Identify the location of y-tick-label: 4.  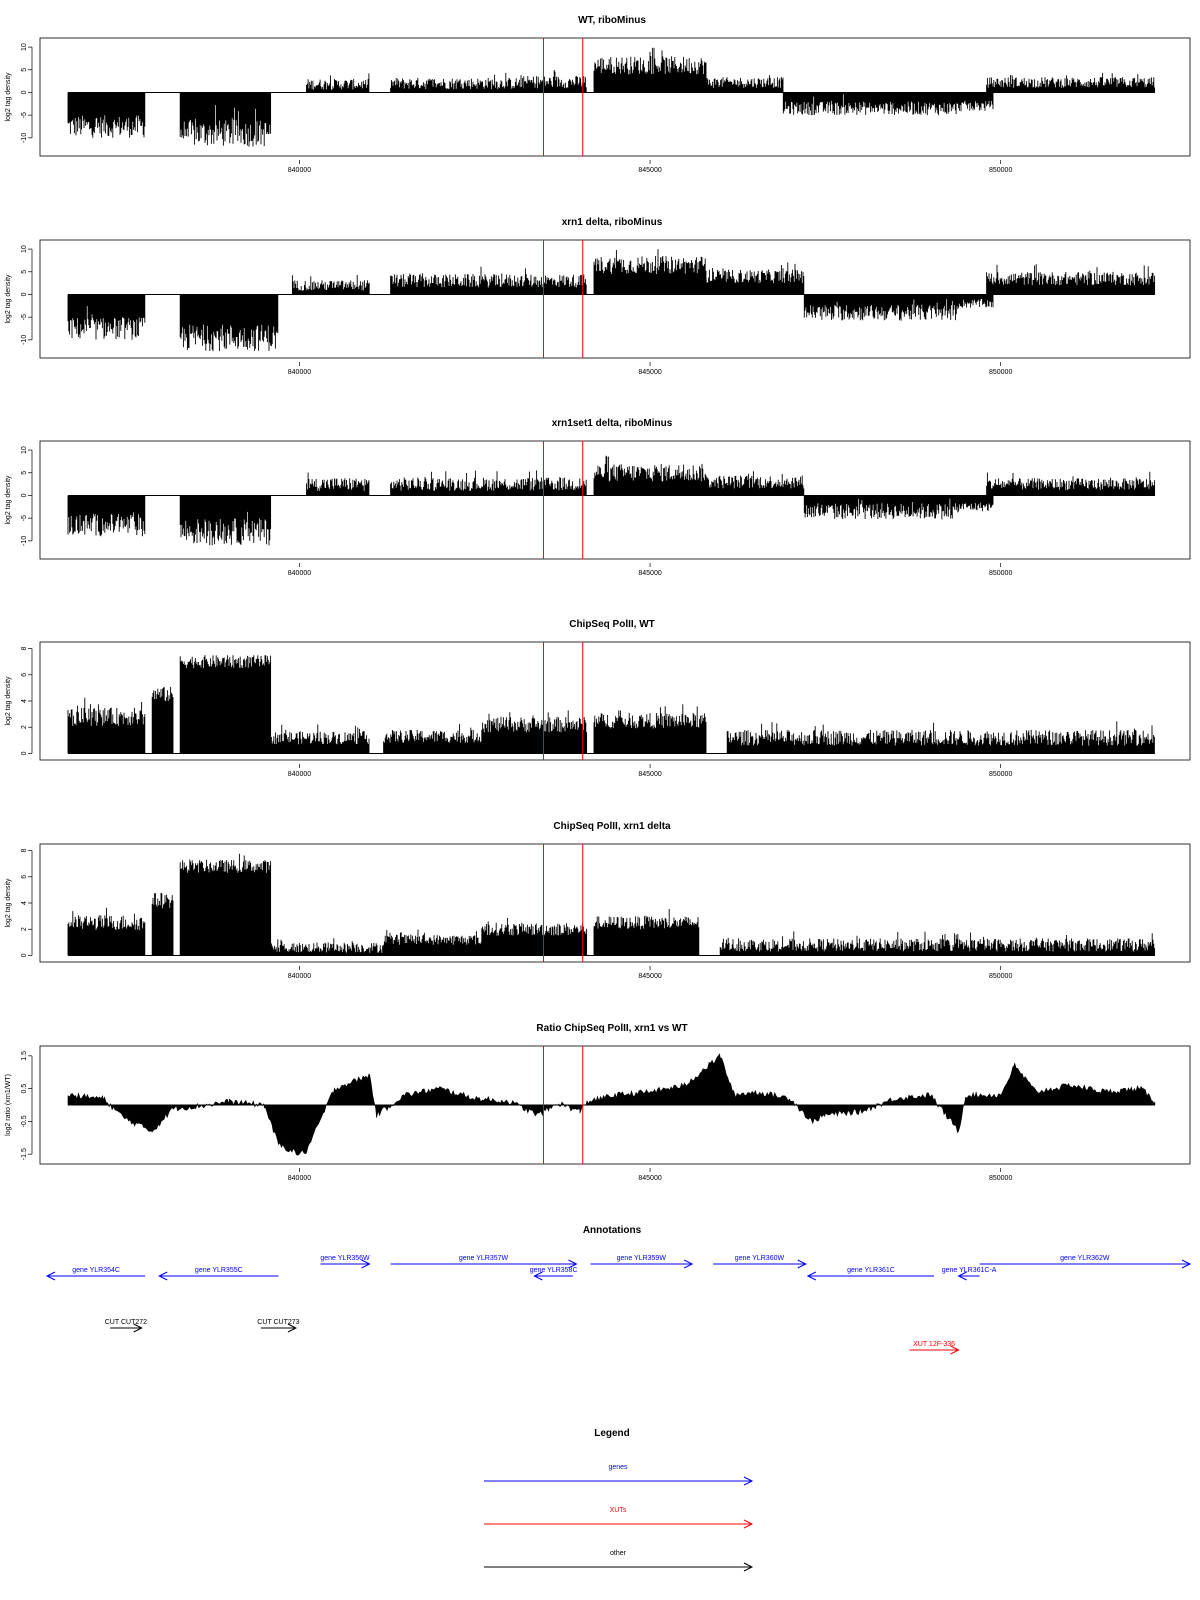
(24, 701).